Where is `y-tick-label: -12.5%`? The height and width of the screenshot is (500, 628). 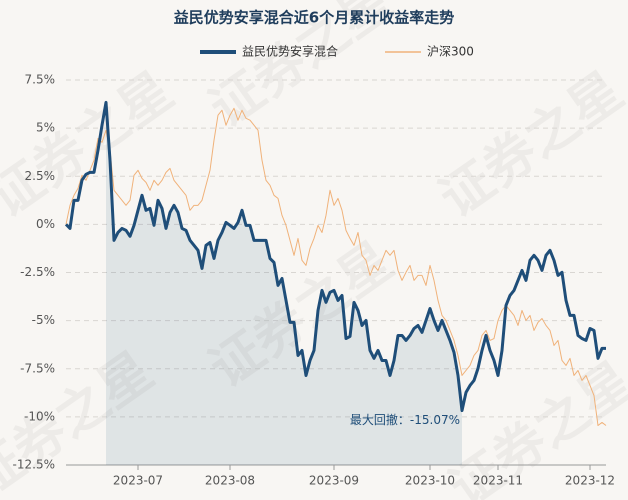
y-tick-label: -12.5% is located at coordinates (34, 465).